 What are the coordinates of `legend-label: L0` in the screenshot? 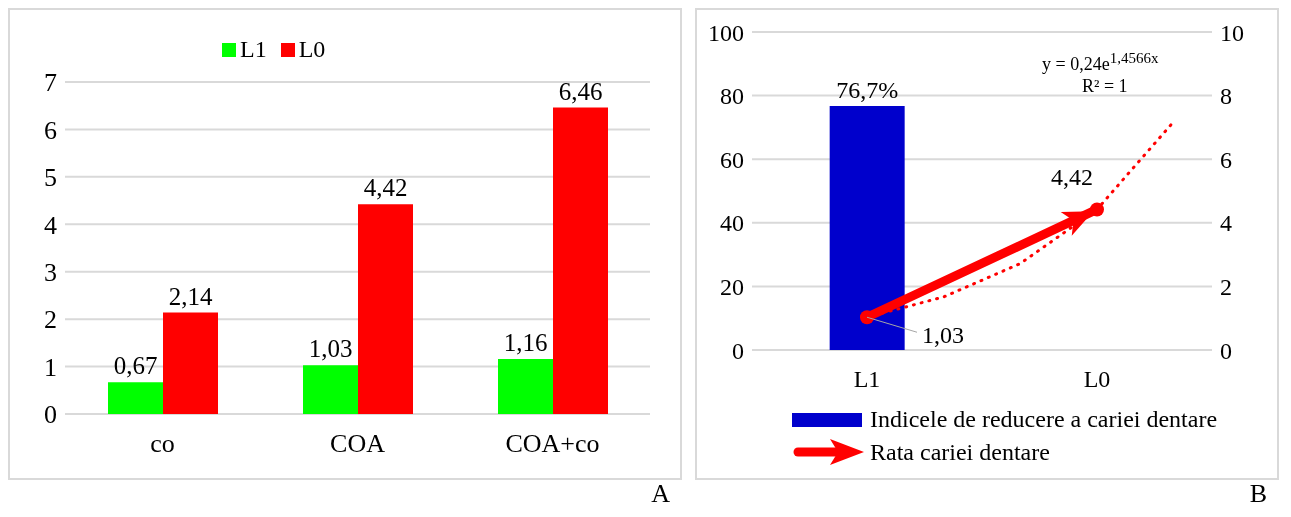 It's located at (312, 49).